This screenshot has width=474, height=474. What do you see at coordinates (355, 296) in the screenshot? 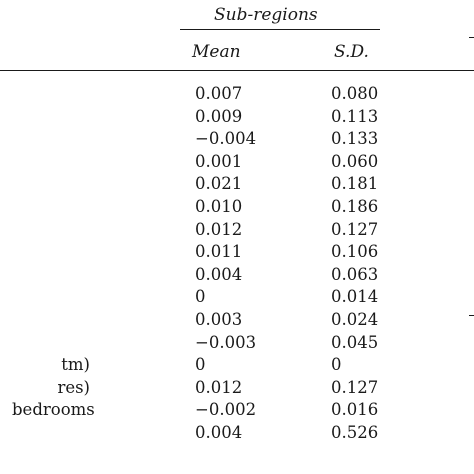
I see `sd-value: 0.014` at bounding box center [355, 296].